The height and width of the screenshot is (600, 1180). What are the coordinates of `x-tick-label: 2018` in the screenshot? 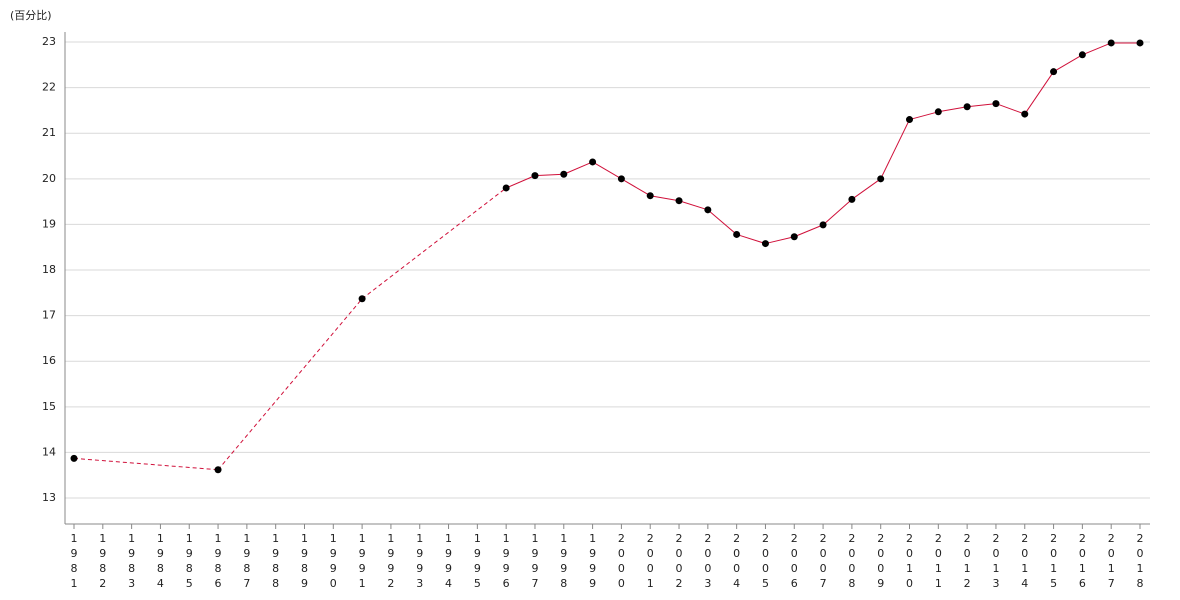 It's located at (1140, 562).